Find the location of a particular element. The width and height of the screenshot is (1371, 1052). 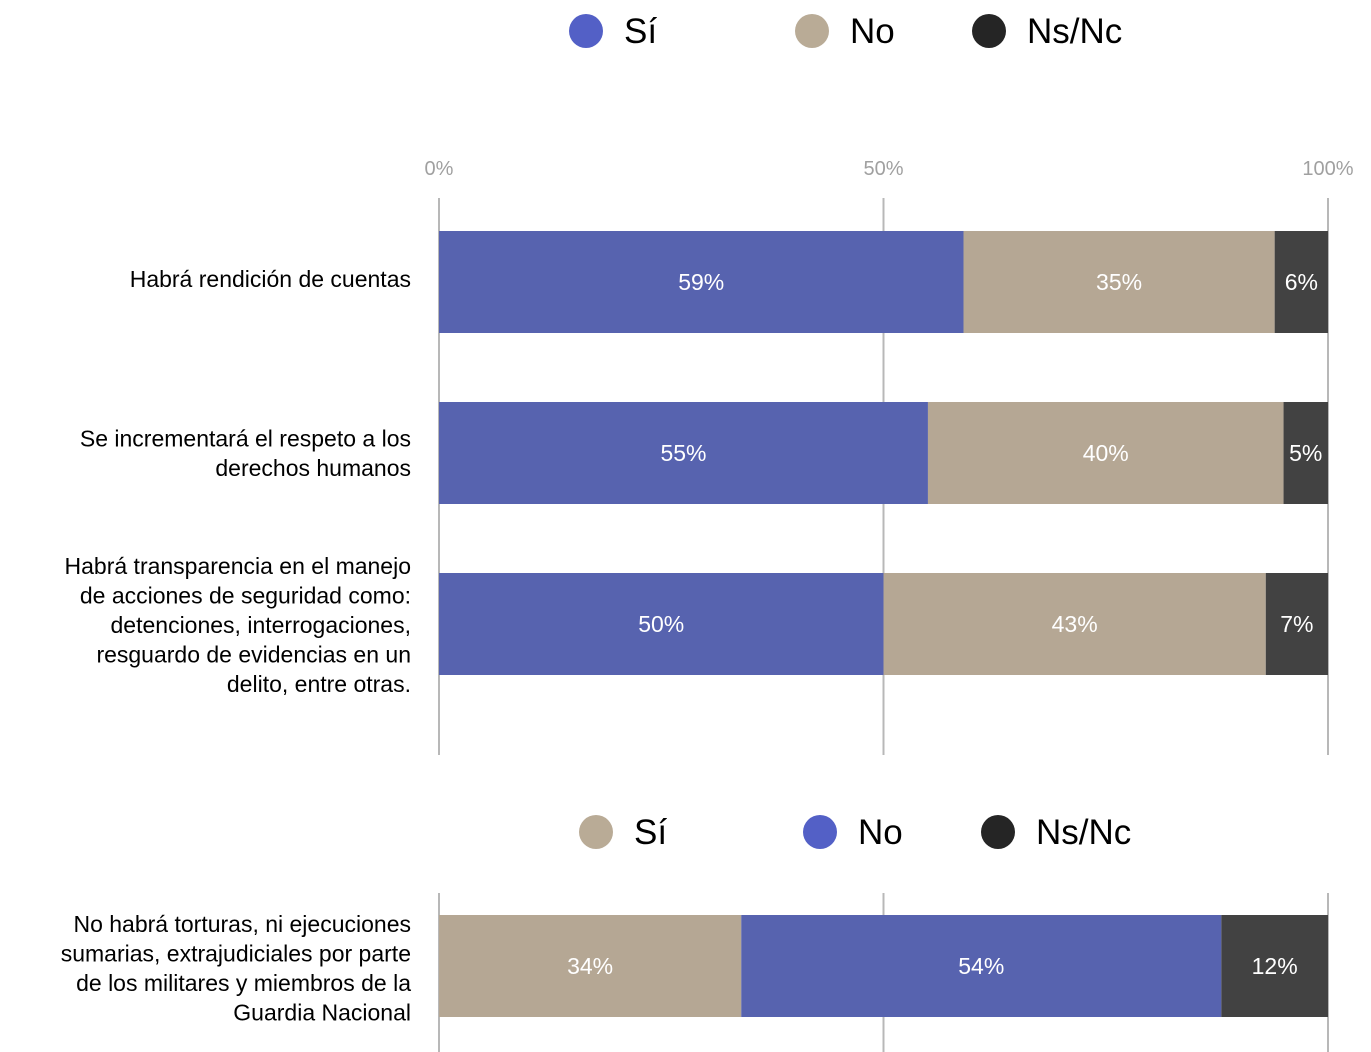

data-label-0-2-0: 50% is located at coordinates (661, 624).